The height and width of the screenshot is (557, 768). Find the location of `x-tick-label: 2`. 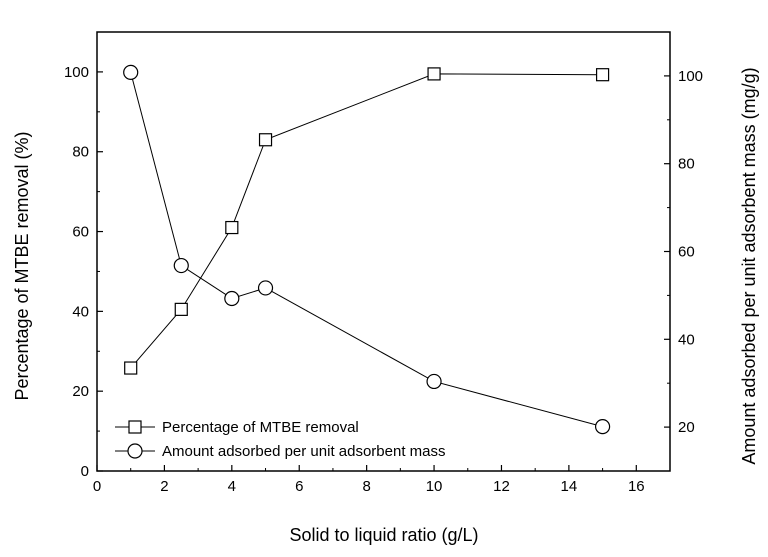

x-tick-label: 2 is located at coordinates (164, 486).